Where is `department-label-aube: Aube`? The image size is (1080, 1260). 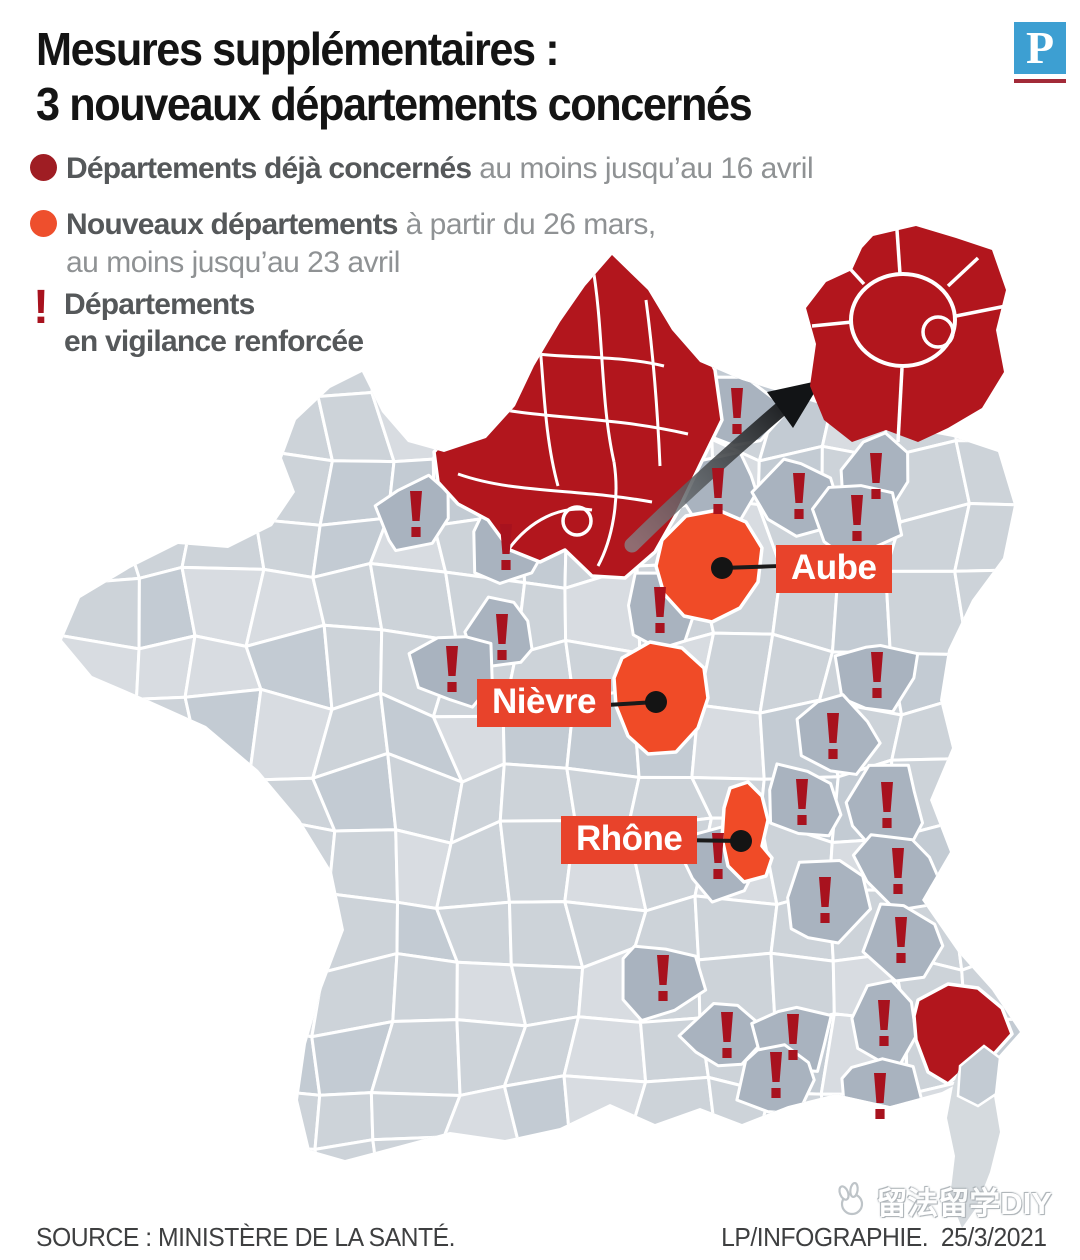
department-label-aube: Aube is located at coordinates (834, 569).